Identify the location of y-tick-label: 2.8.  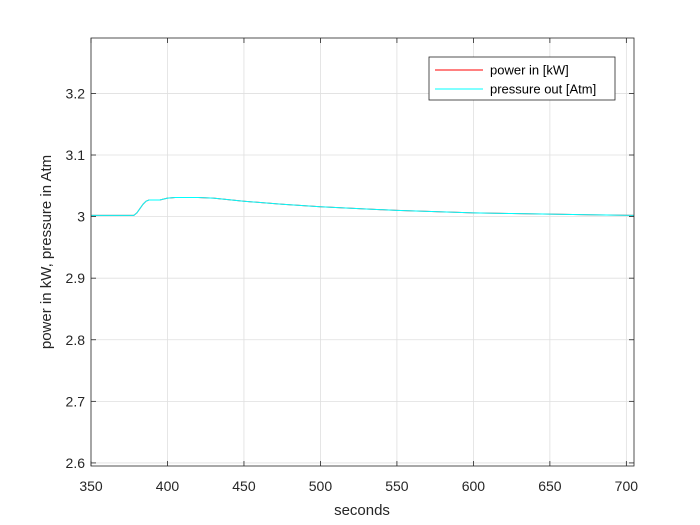
(76, 340).